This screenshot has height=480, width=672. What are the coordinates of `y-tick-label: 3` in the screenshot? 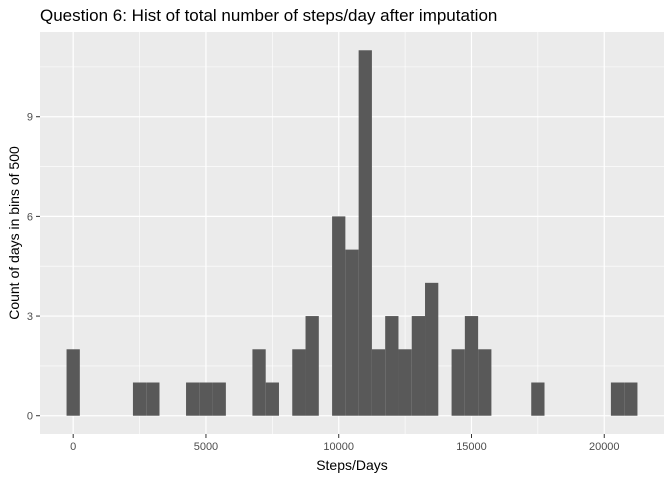 It's located at (30, 317).